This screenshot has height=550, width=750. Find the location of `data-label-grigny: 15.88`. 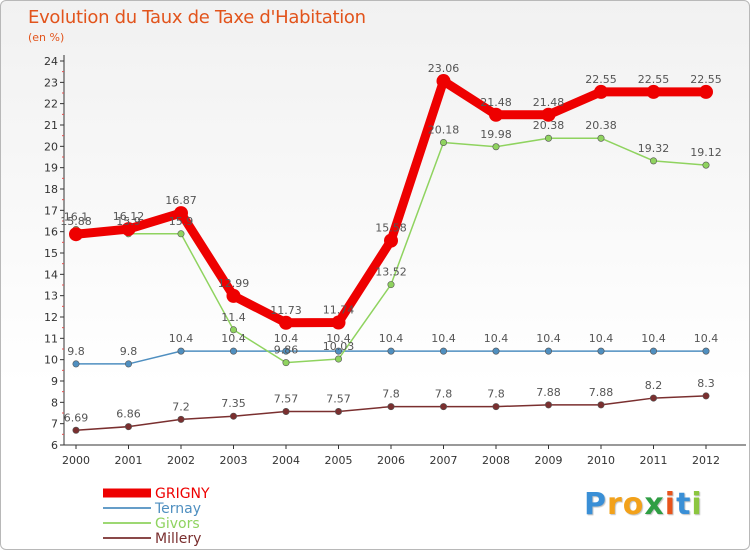

data-label-grigny: 15.88 is located at coordinates (76, 221).